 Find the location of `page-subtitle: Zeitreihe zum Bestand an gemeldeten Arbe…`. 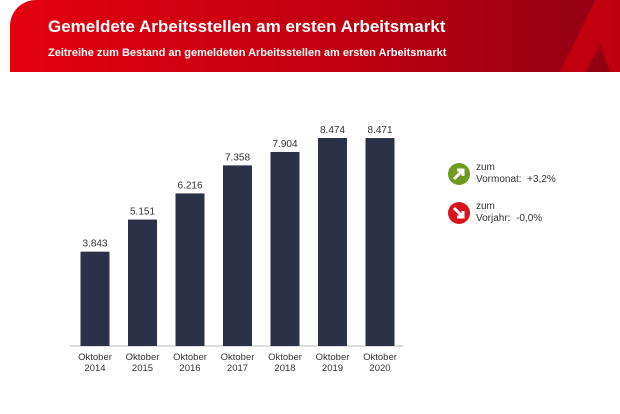

page-subtitle: Zeitreihe zum Bestand an gemeldeten Arbe… is located at coordinates (247, 53).